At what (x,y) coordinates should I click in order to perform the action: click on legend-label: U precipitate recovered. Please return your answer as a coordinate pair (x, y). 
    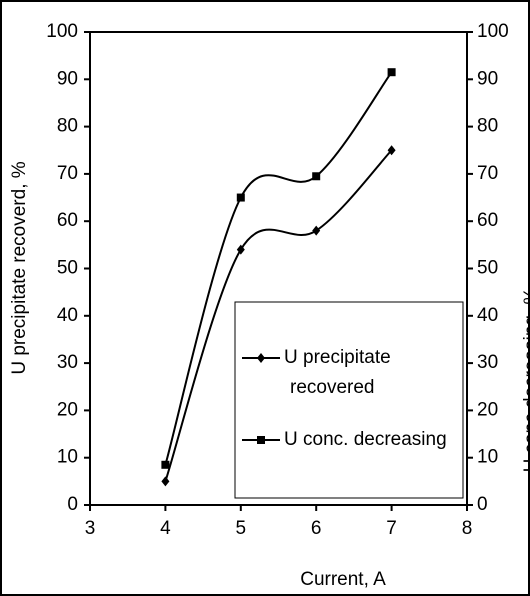
    Looking at the image, I should click on (337, 372).